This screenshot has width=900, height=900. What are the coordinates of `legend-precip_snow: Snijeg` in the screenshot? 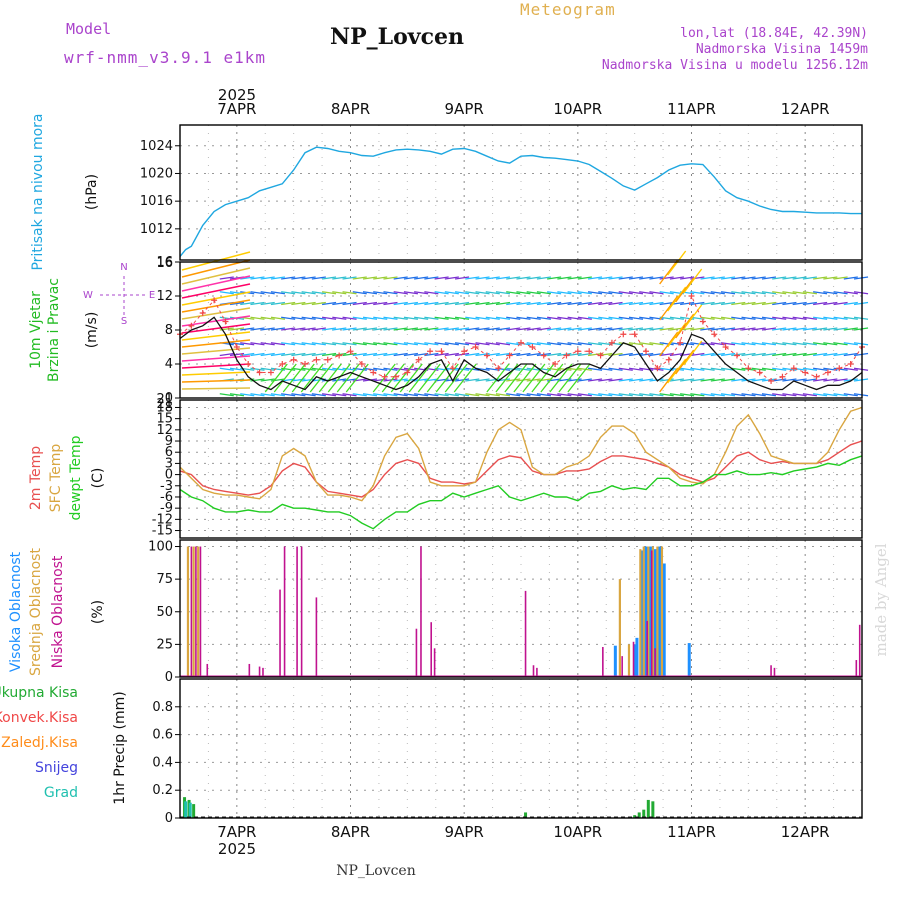 It's located at (56, 768).